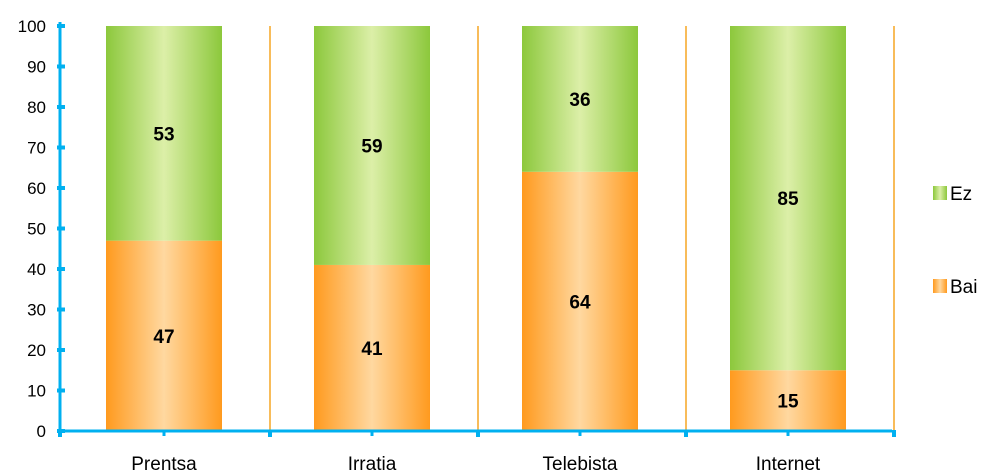 This screenshot has height=475, width=990. I want to click on data-label: 36, so click(579, 100).